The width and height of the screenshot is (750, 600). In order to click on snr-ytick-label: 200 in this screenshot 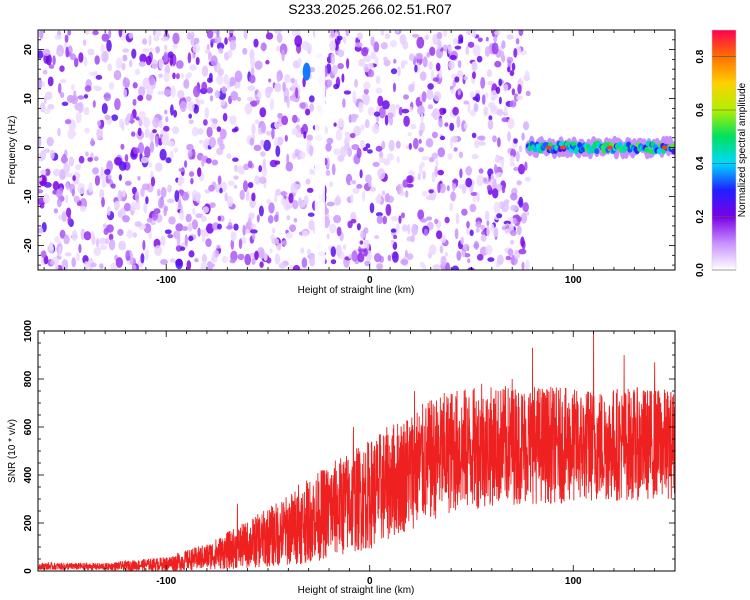, I will do `click(28, 522)`.